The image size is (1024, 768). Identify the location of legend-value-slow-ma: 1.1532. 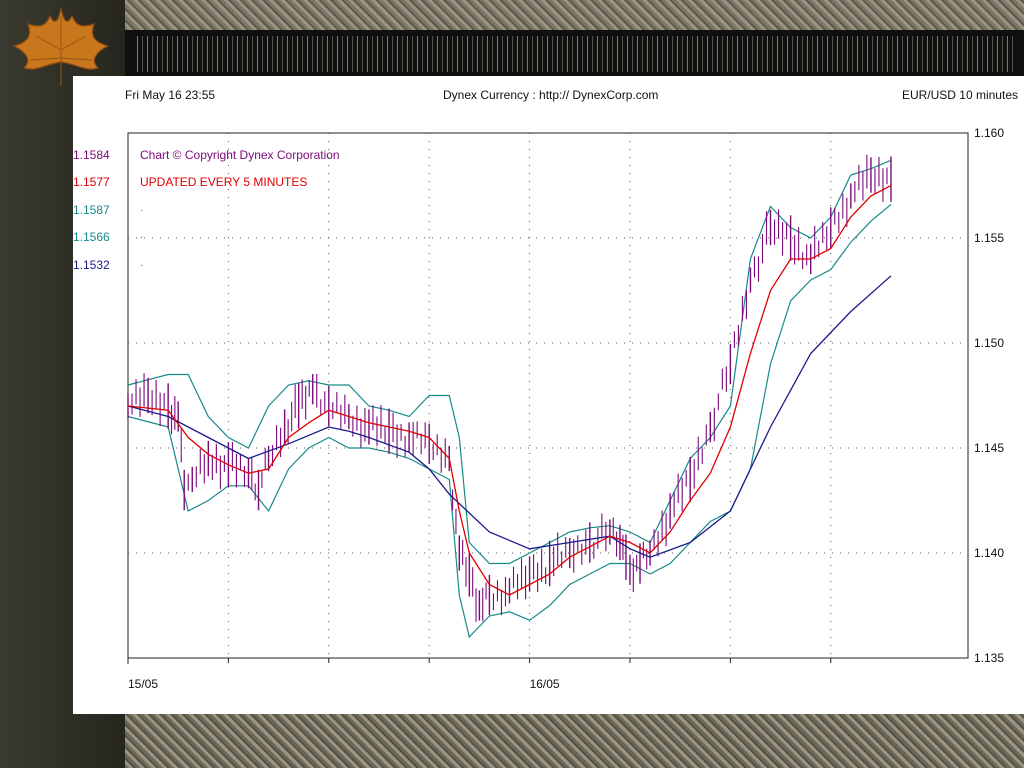
(91, 265).